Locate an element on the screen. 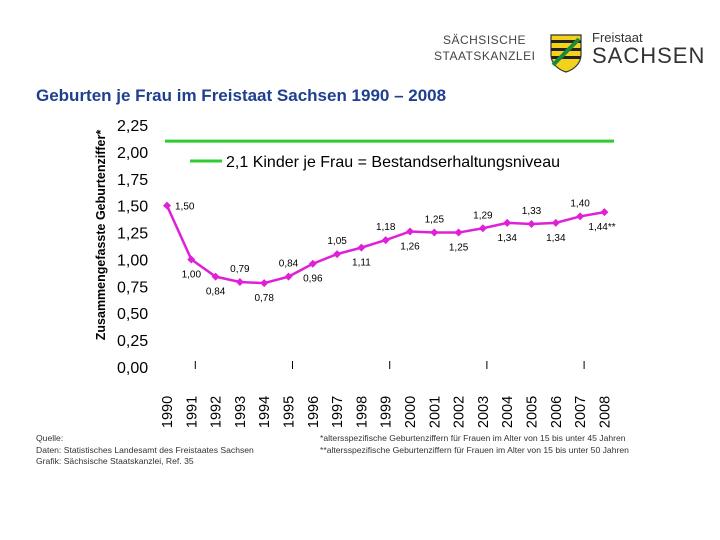 This screenshot has width=720, height=540. data-label: 1,50 is located at coordinates (185, 207).